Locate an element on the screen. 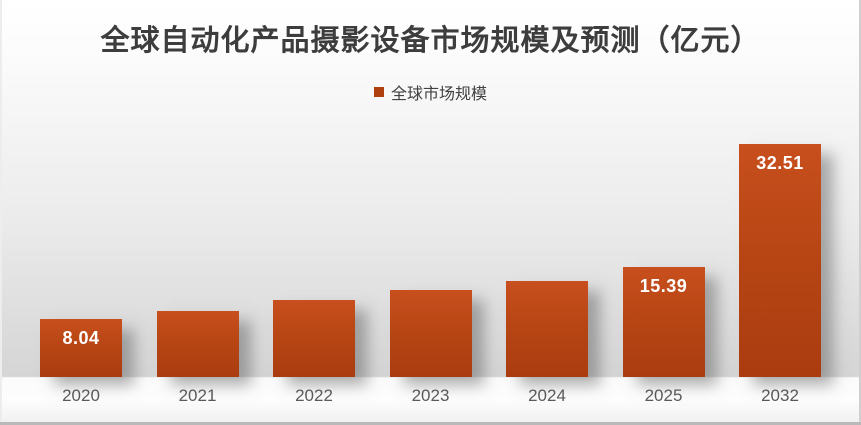  legend: 全球市场规模 is located at coordinates (430, 92).